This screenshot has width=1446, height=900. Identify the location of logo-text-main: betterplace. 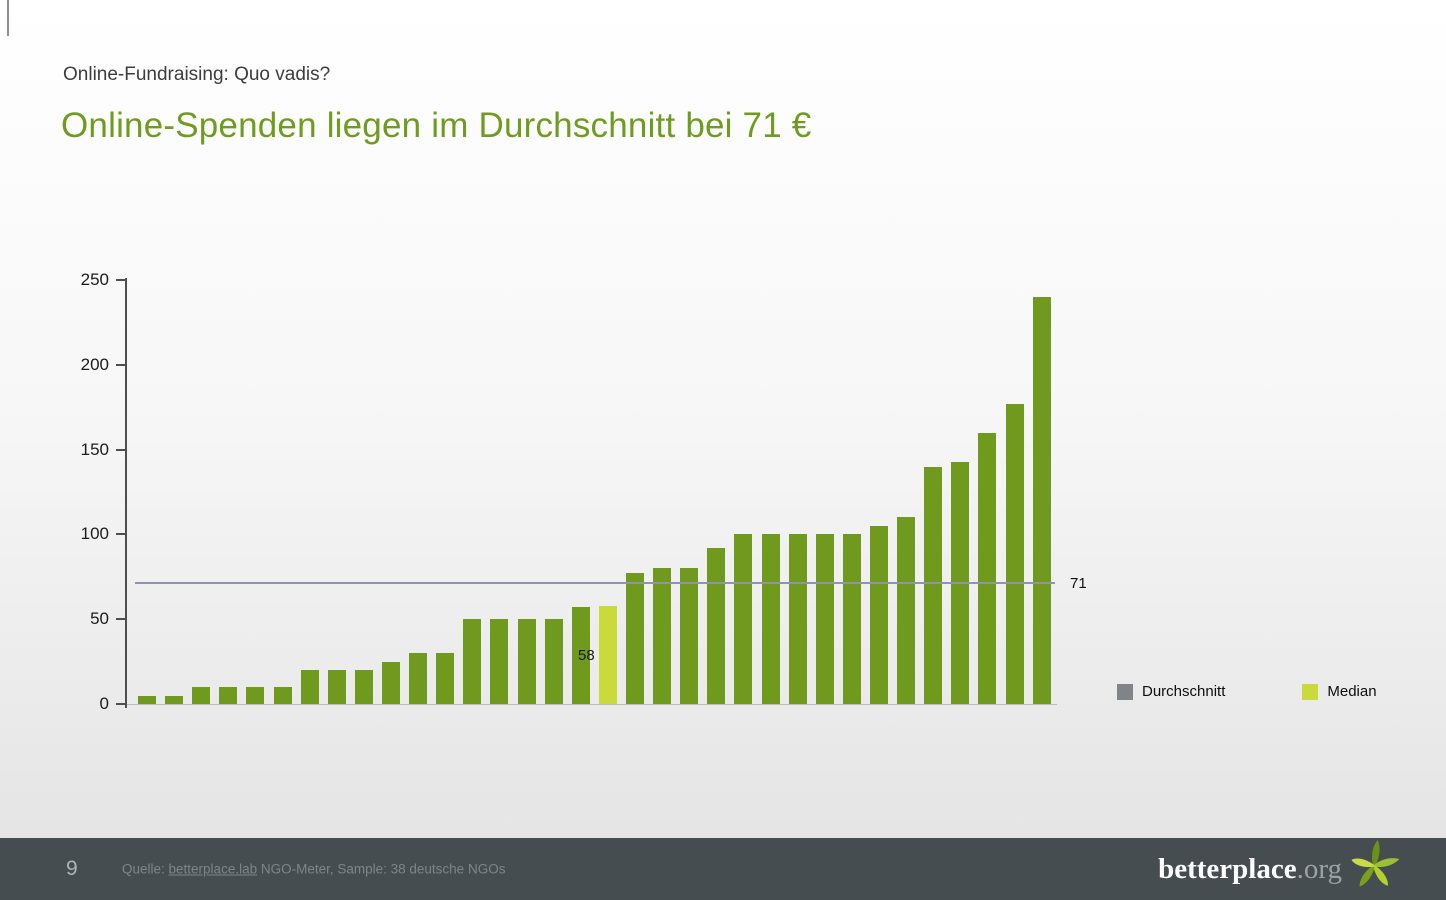
(1227, 868).